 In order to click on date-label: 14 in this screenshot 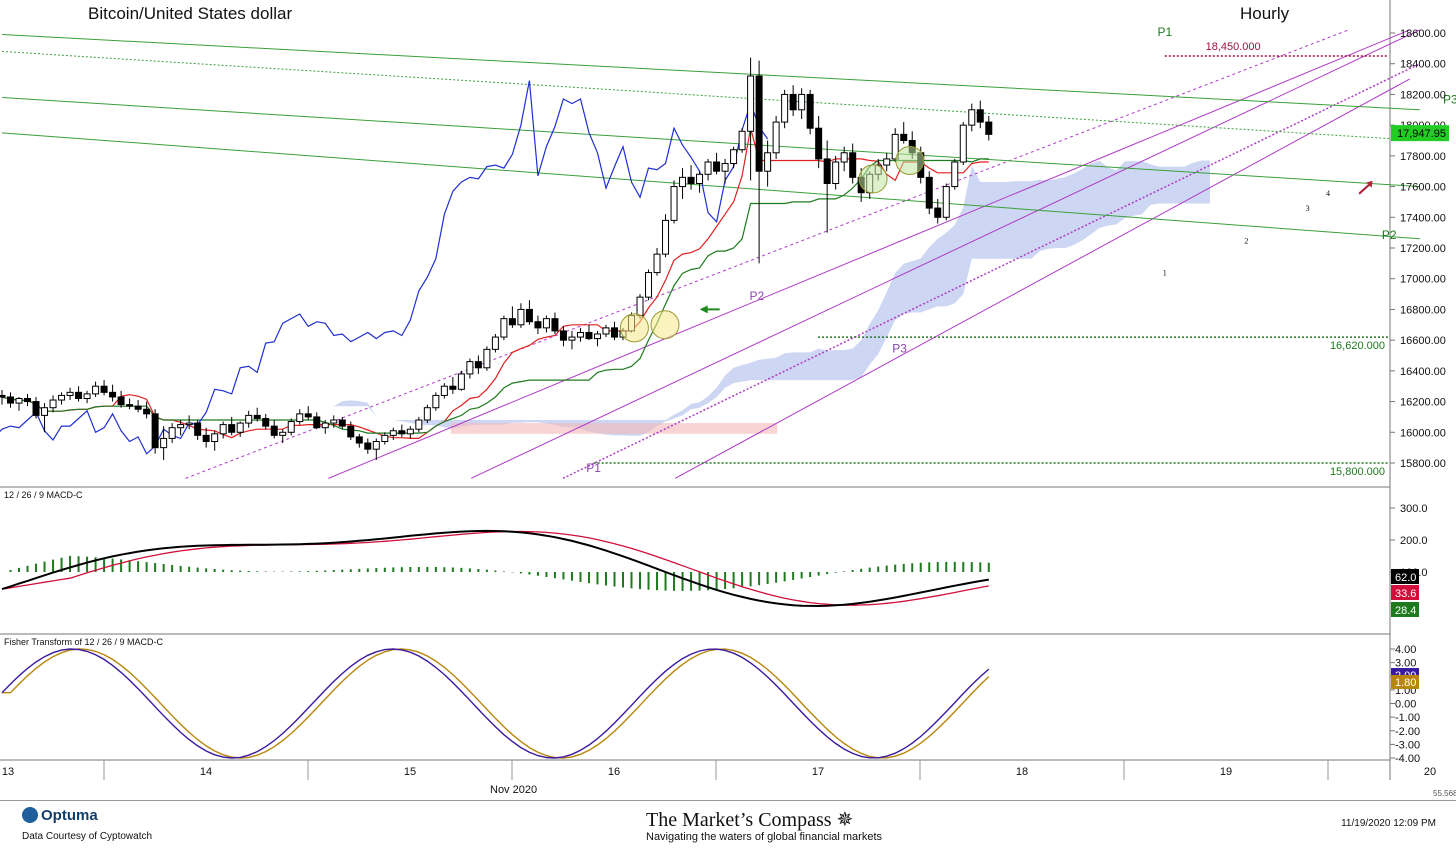, I will do `click(206, 772)`.